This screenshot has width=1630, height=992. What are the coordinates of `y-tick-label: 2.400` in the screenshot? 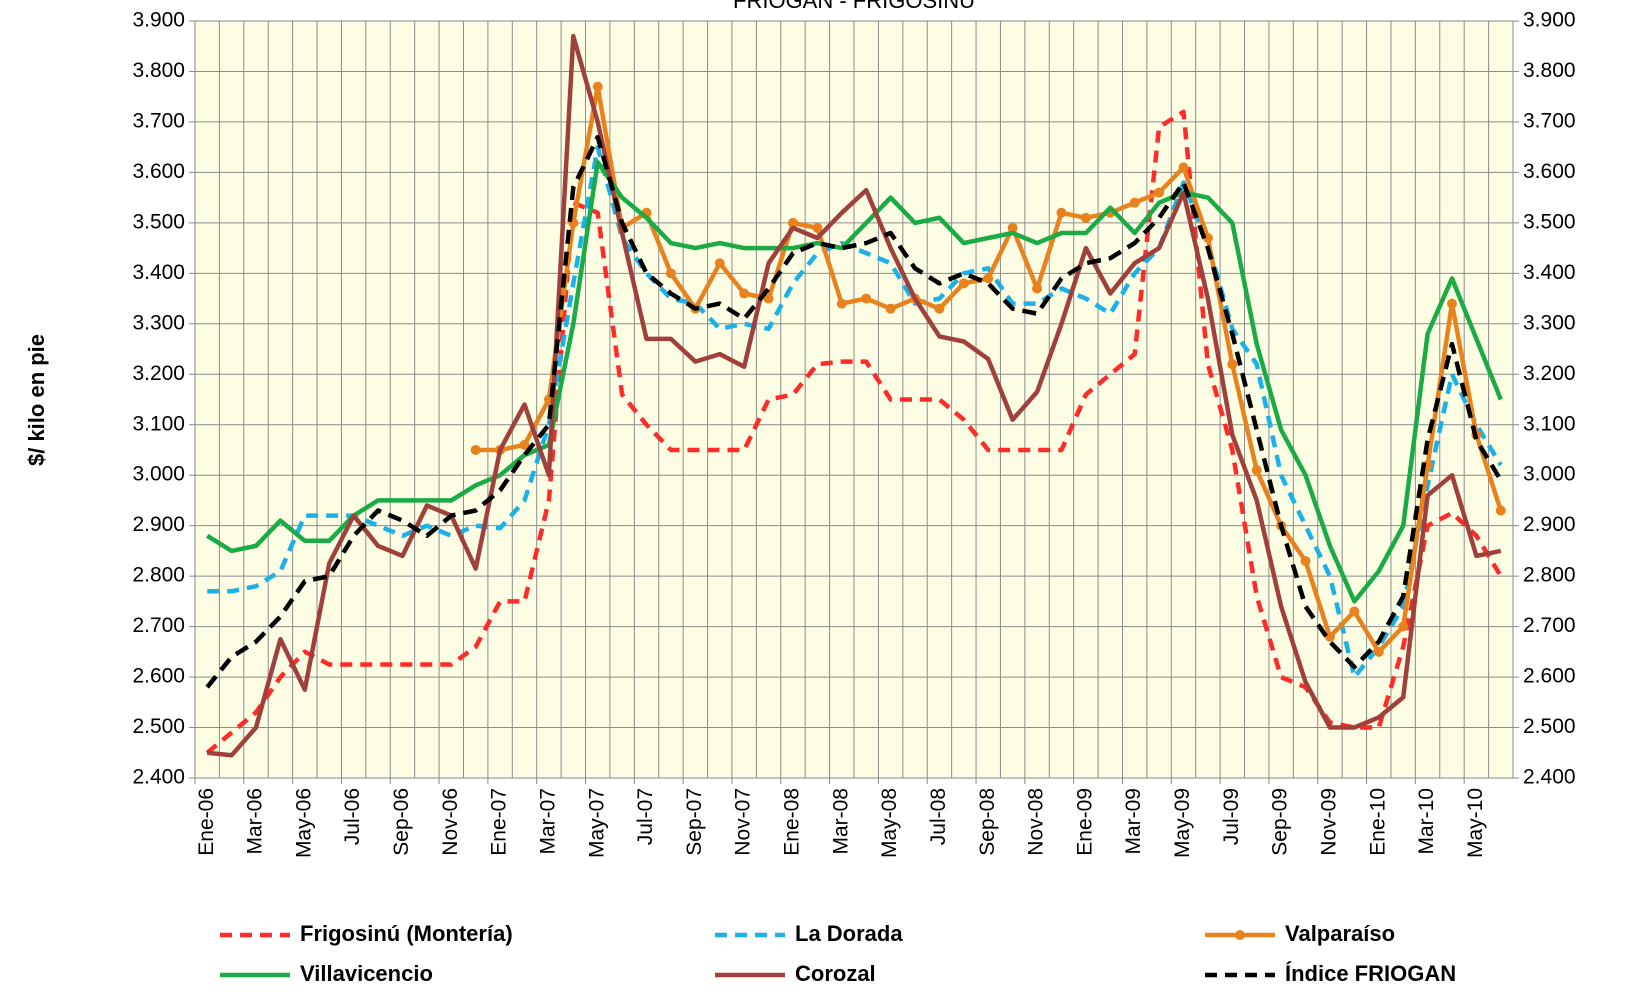 It's located at (158, 777).